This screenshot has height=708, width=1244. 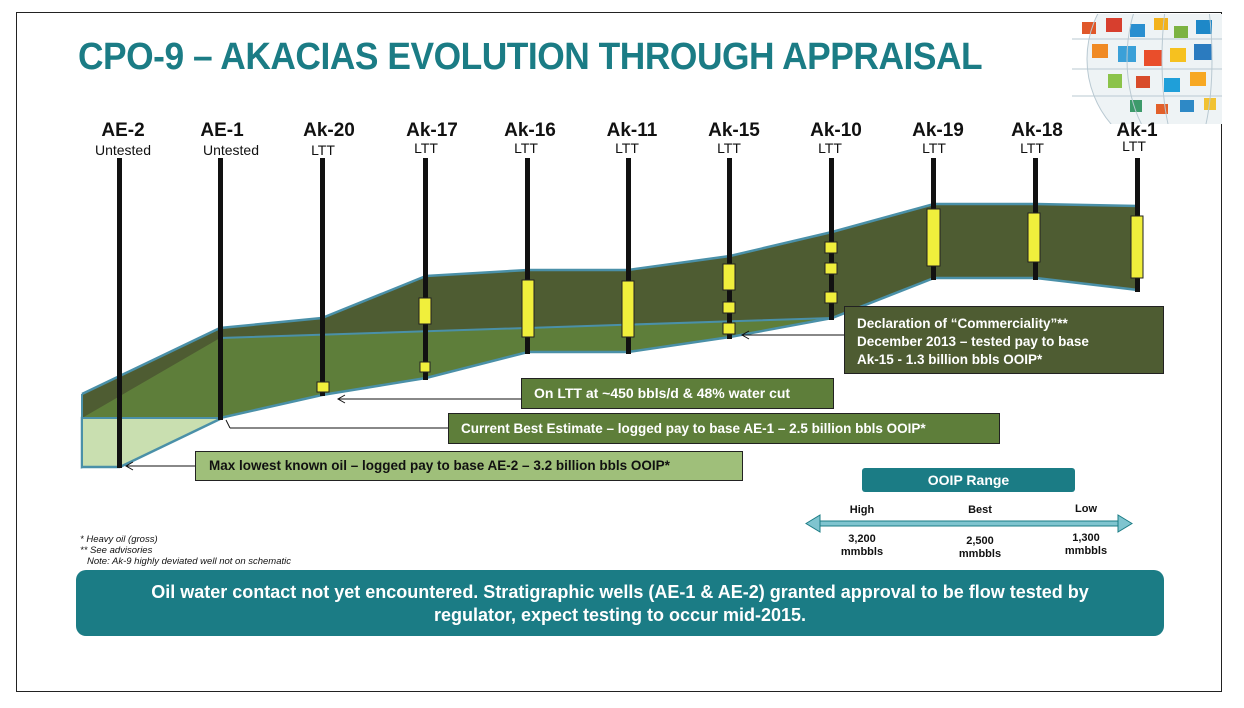 I want to click on pay-interval-ak1, so click(x=1137, y=247).